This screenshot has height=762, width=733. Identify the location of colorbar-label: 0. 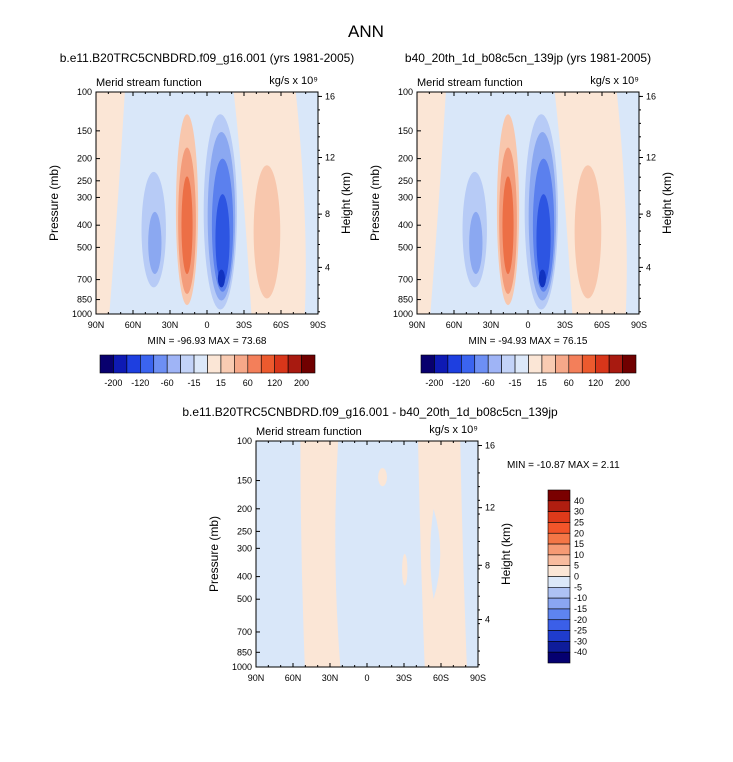
(576, 577).